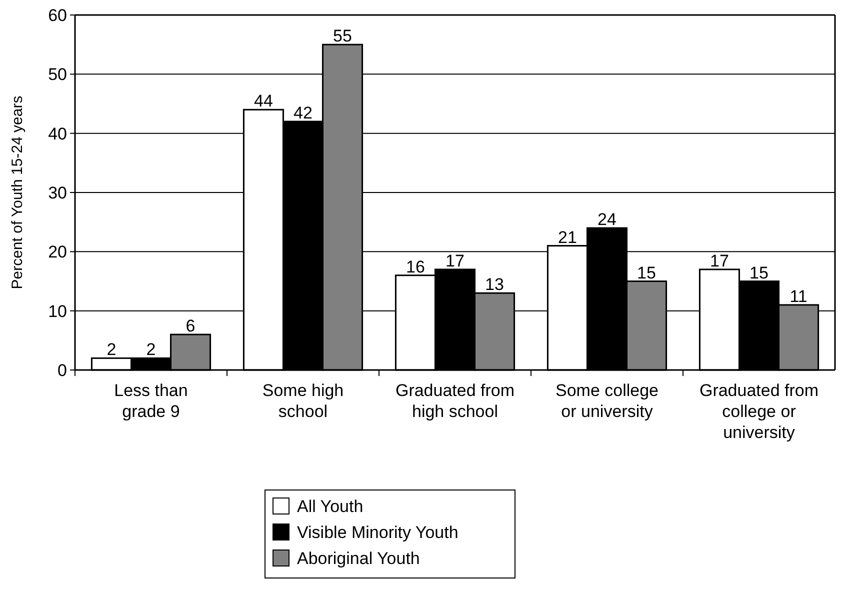  Describe the element at coordinates (377, 532) in the screenshot. I see `legend-label: Visible Minority Youth` at that location.